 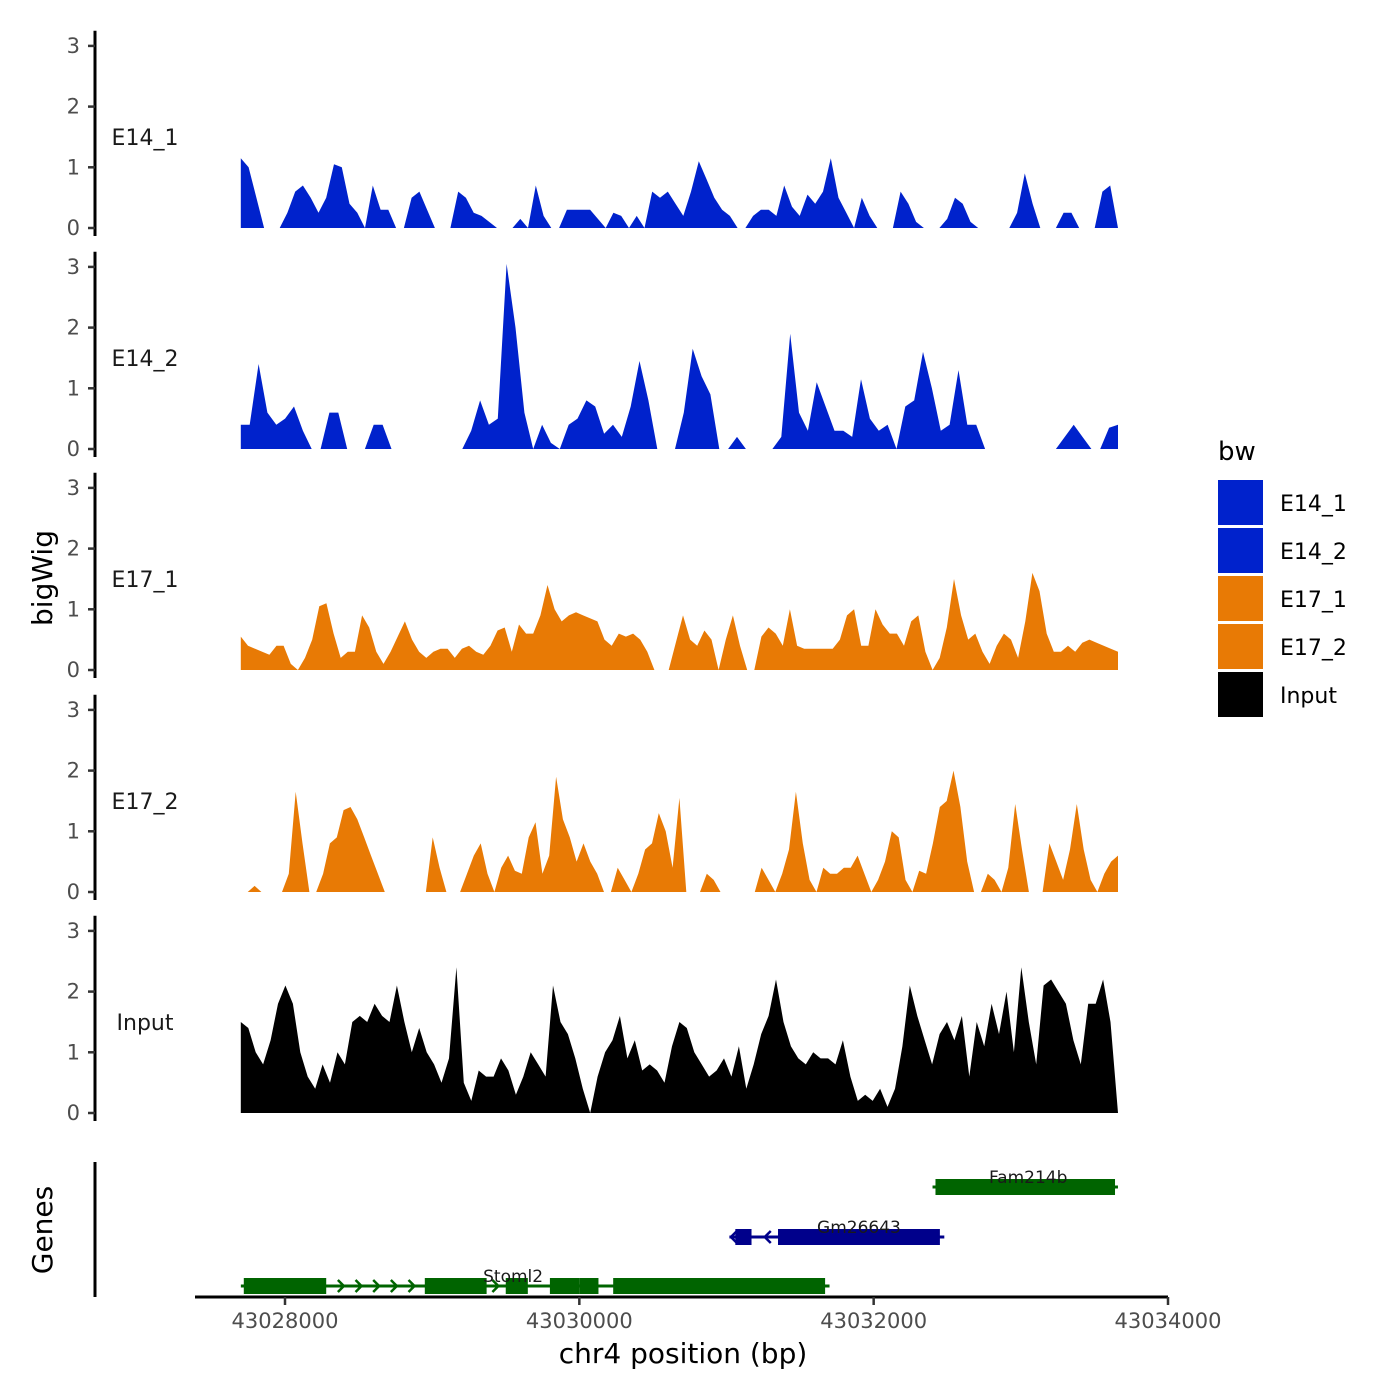 What do you see at coordinates (1313, 552) in the screenshot?
I see `legend-label-e14-2: E14_2` at bounding box center [1313, 552].